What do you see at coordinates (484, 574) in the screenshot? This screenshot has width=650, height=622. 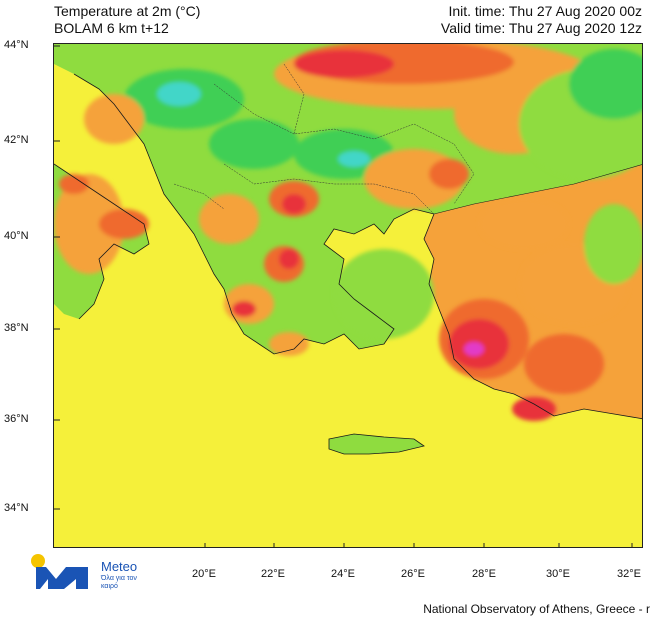 I see `lon-label-28: 28°E` at bounding box center [484, 574].